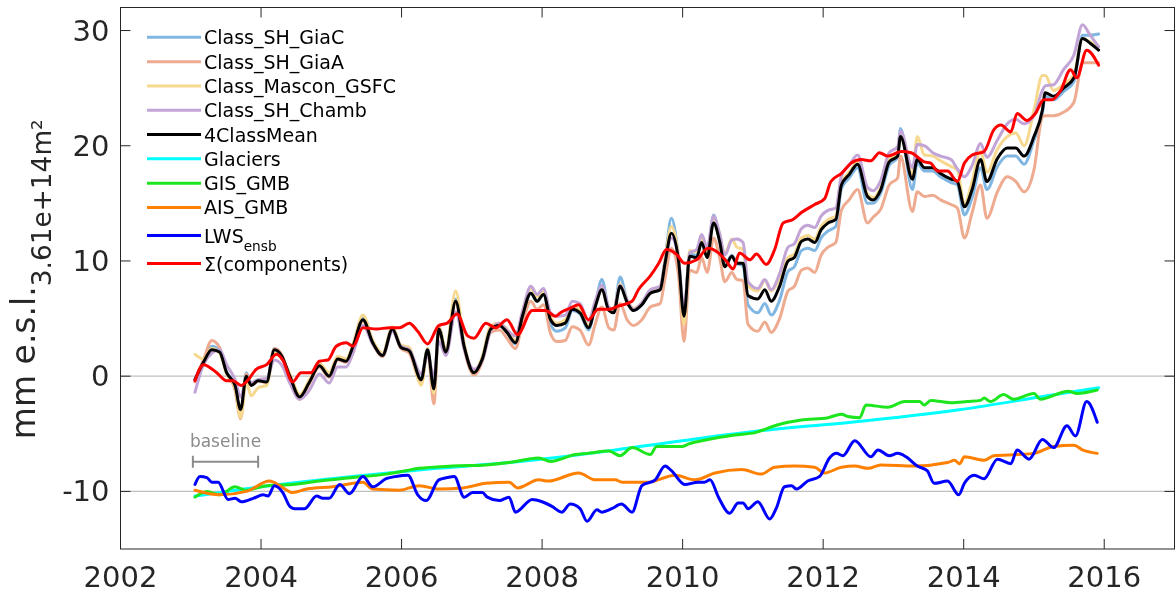  Describe the element at coordinates (120, 577) in the screenshot. I see `x-tick-label: 2002` at that location.